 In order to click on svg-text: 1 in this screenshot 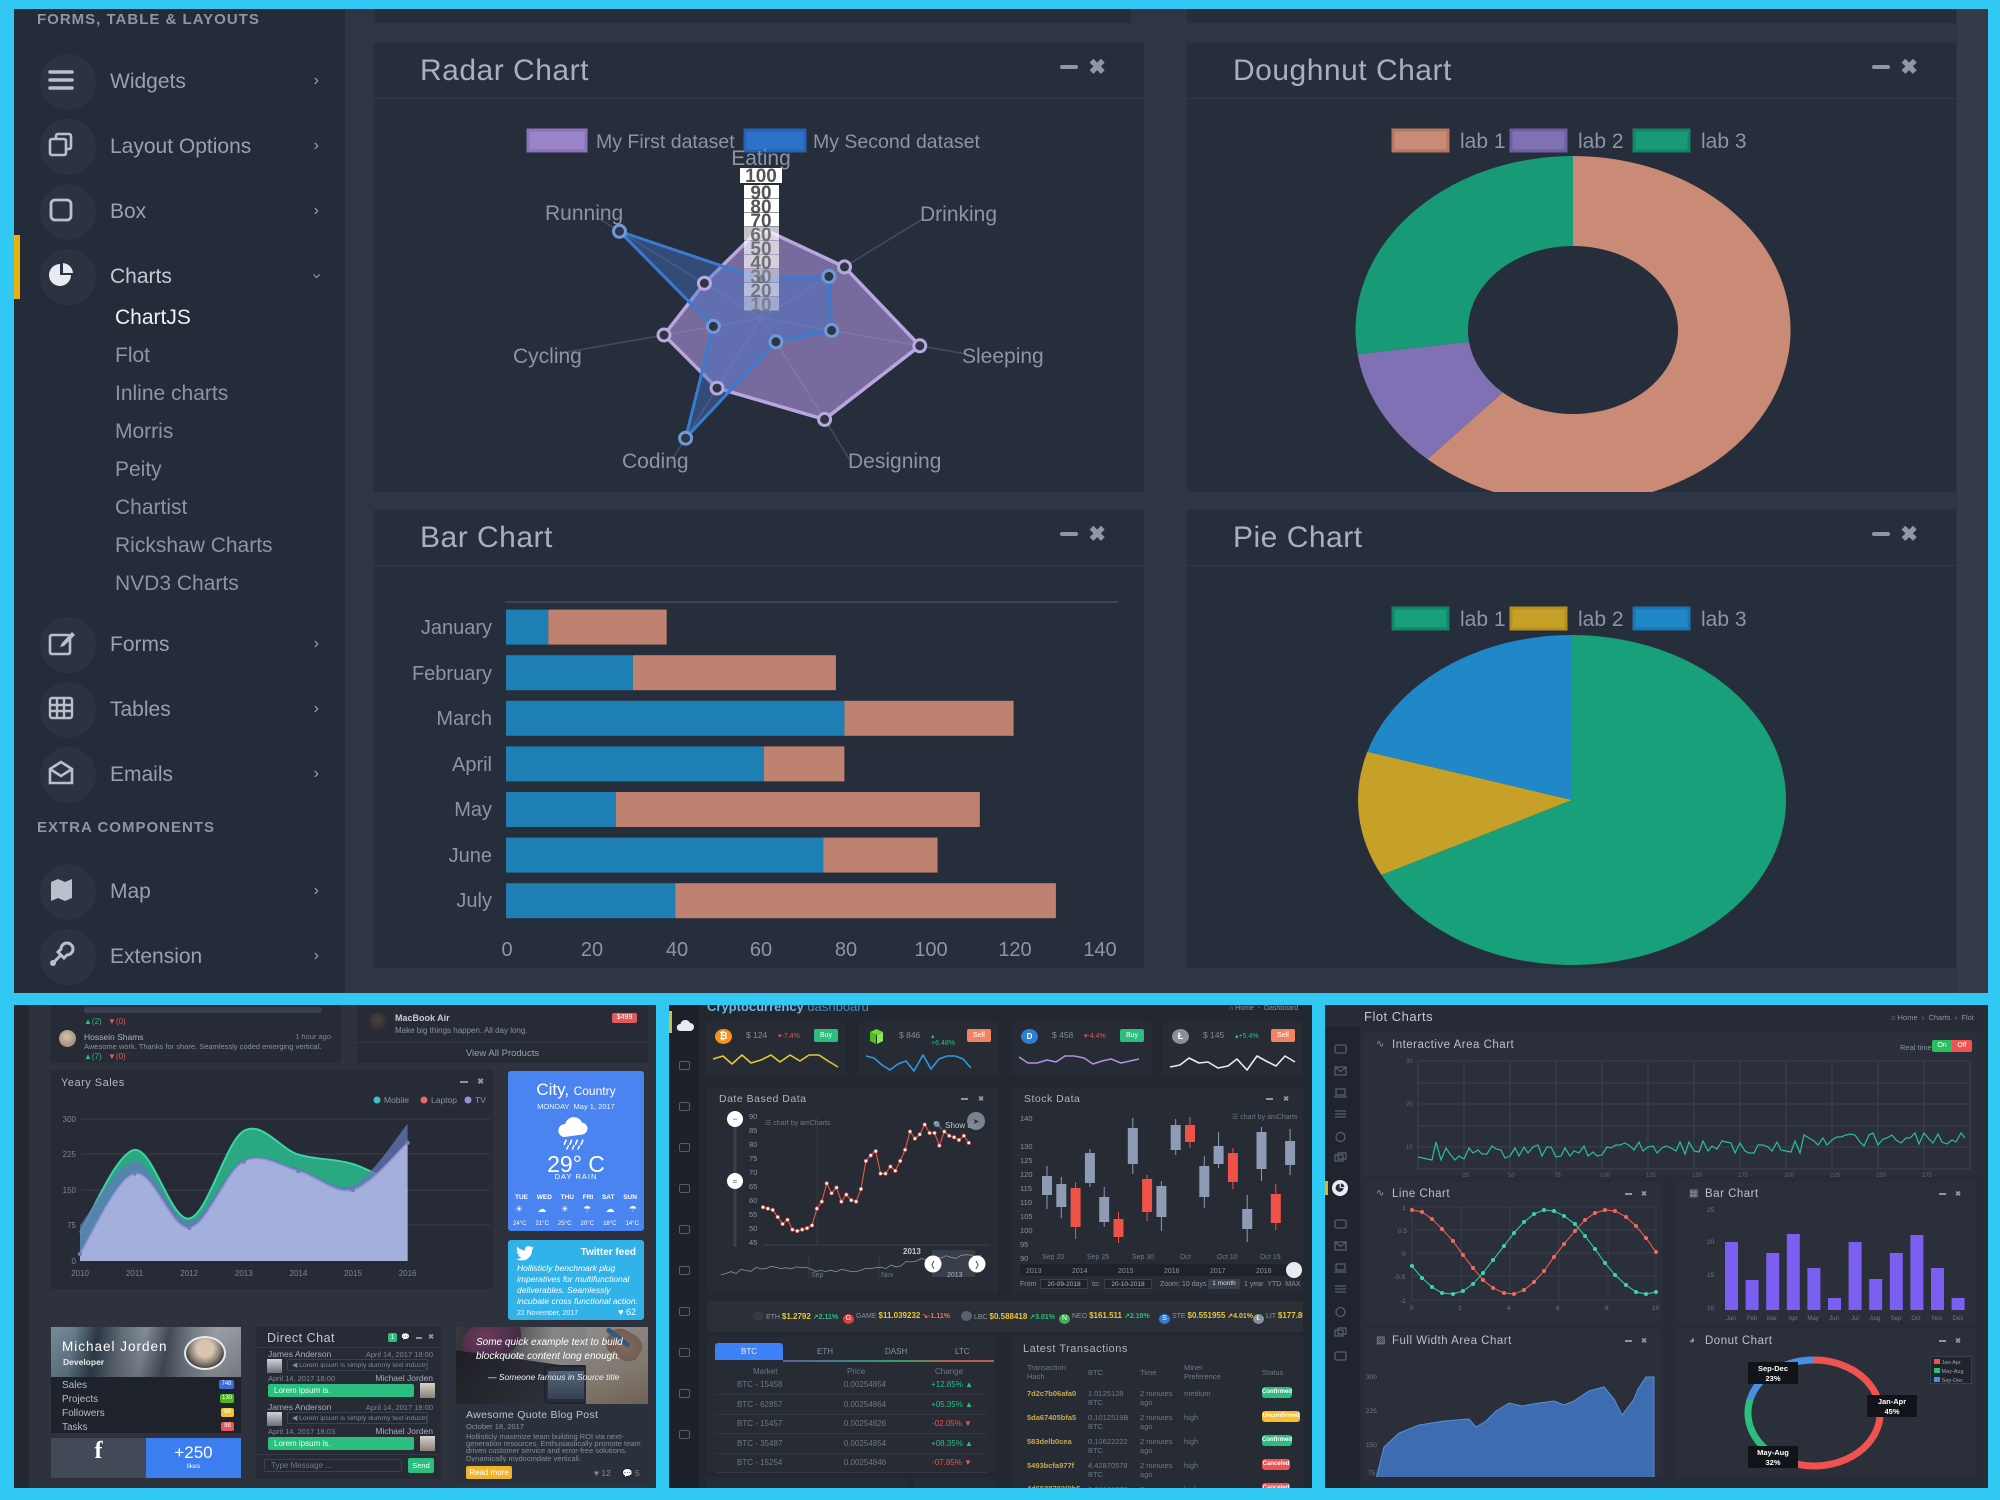, I will do `click(1404, 1208)`.